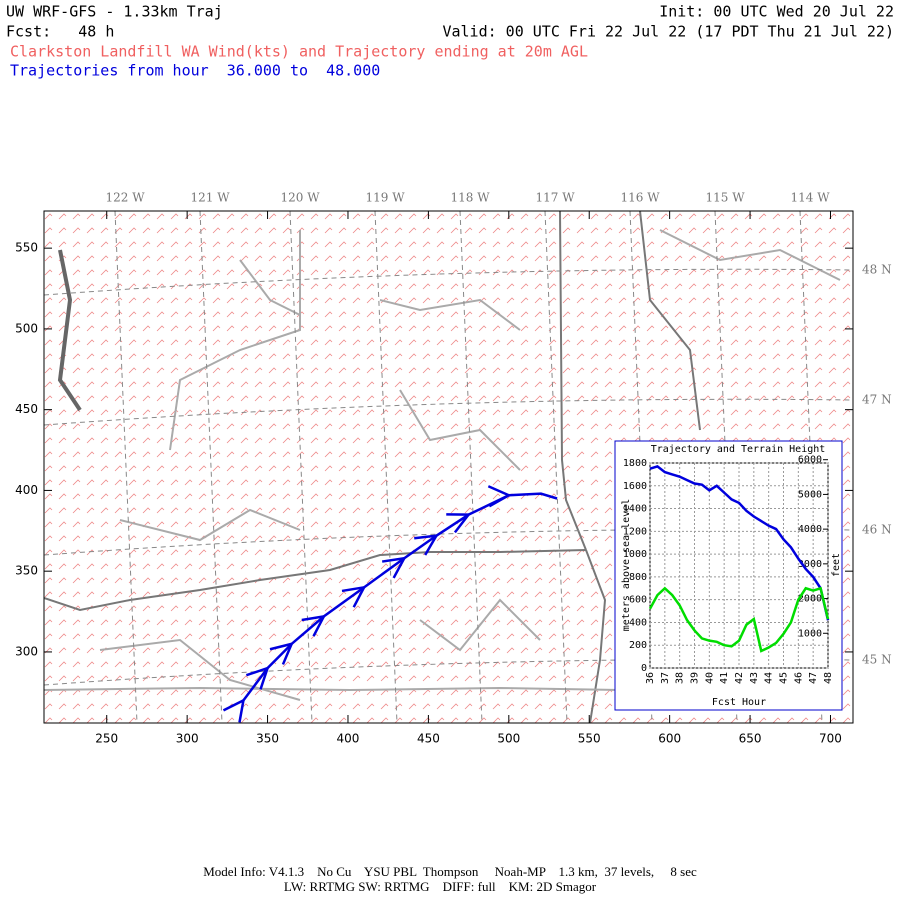 This screenshot has height=900, width=900. What do you see at coordinates (195, 71) in the screenshot?
I see `trajectory-hours: Trajectories from hour 36.000 to 48.000` at bounding box center [195, 71].